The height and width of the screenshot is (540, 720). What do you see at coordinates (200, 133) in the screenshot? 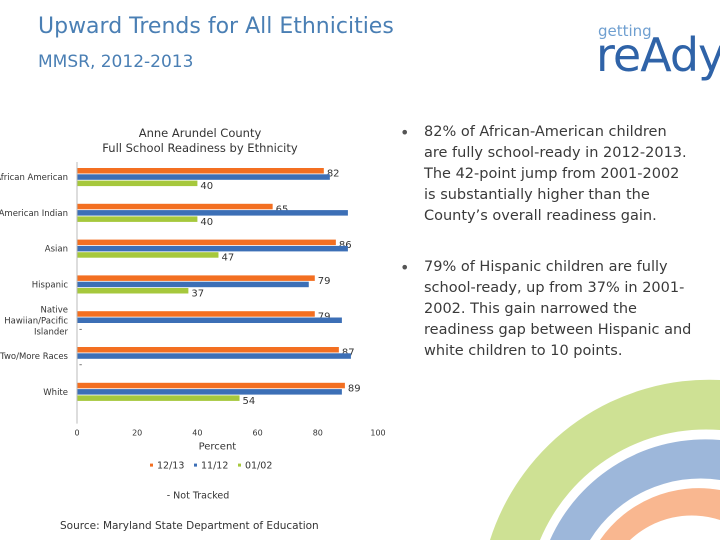
I see `chart-title-line: Anne Arundel County` at bounding box center [200, 133].